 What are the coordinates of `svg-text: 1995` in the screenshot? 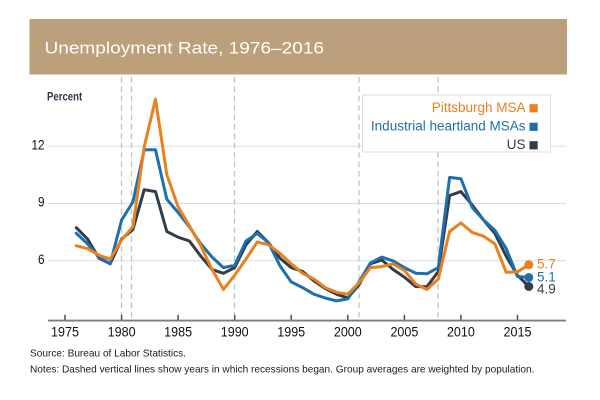 It's located at (291, 332).